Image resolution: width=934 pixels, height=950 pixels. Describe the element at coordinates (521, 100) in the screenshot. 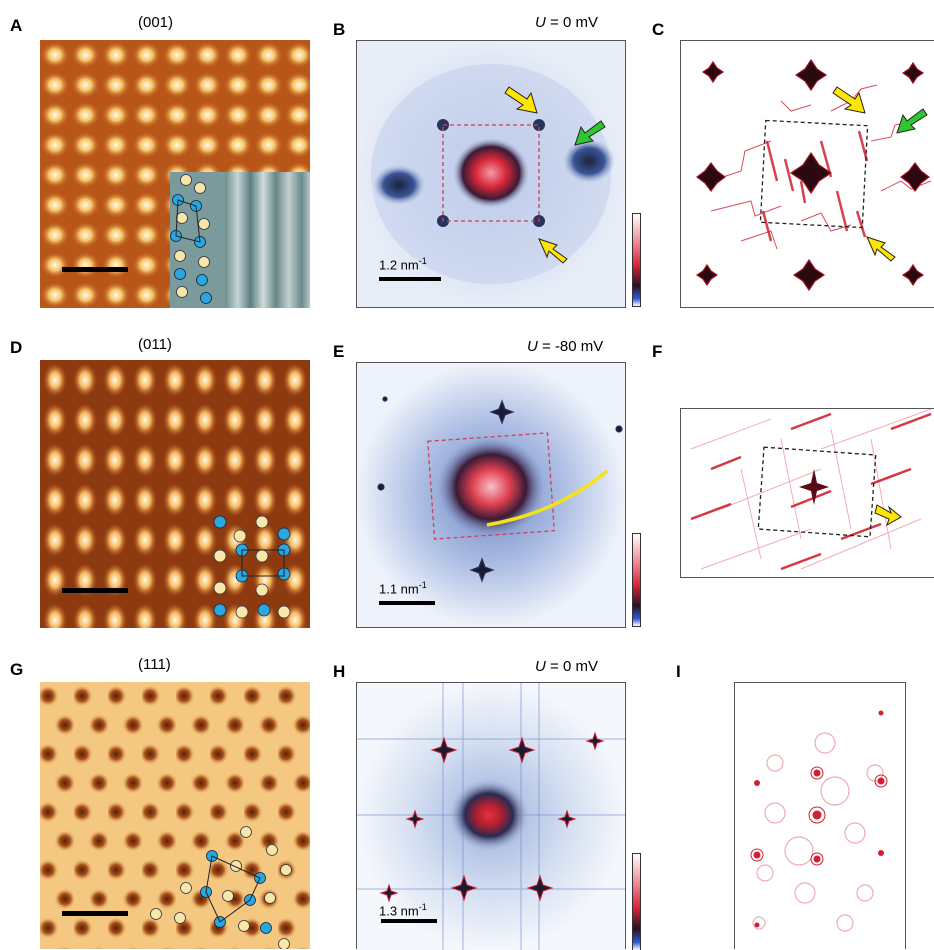

I see `arrow-yellow-b1` at that location.